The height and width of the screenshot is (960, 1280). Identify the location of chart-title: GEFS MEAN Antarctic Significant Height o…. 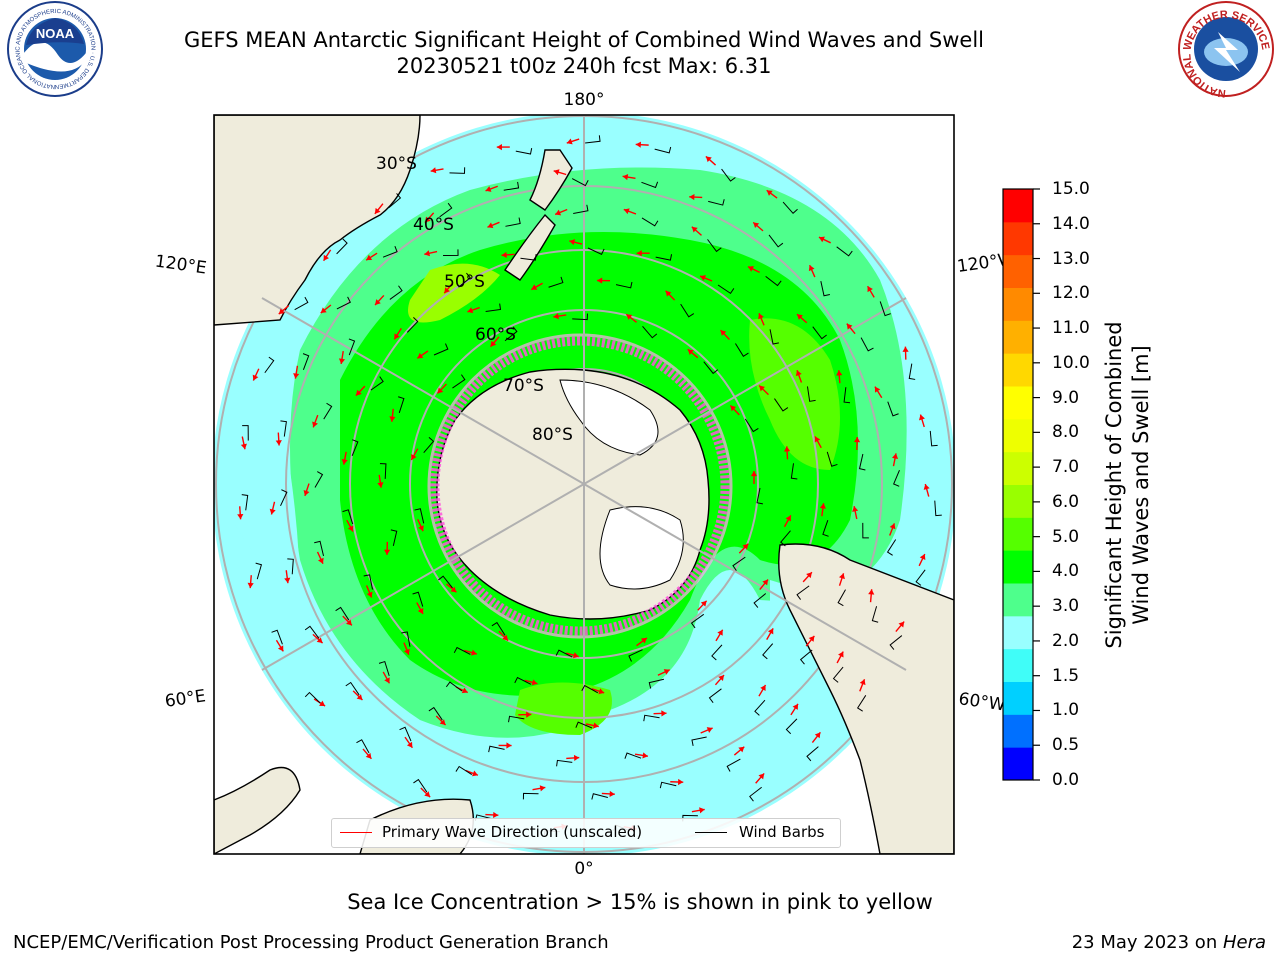
(584, 40).